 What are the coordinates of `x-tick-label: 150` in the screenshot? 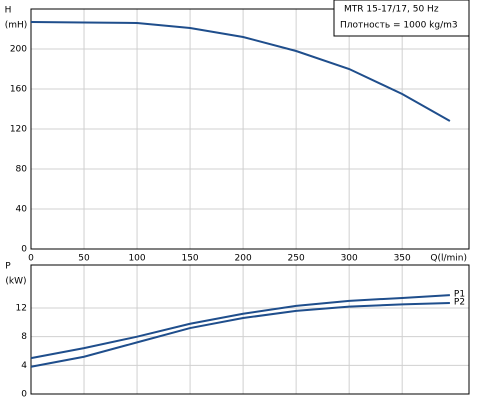 It's located at (189, 259).